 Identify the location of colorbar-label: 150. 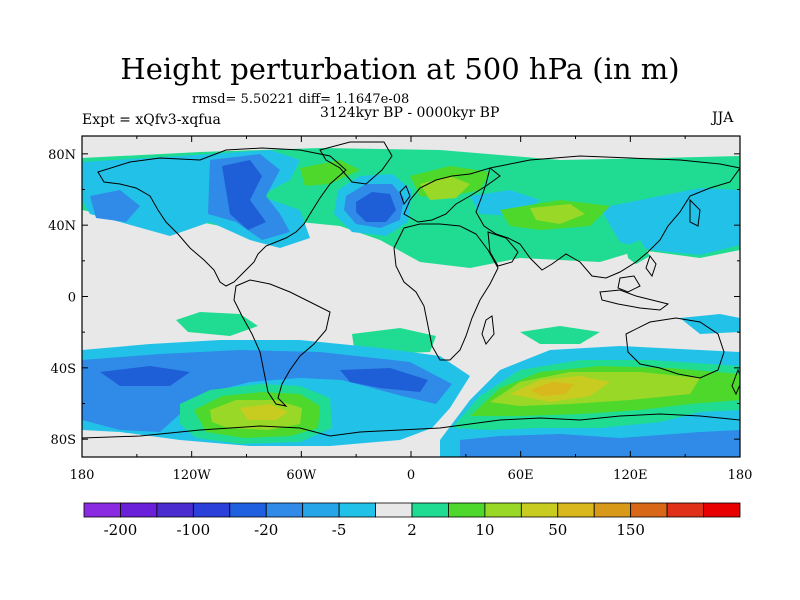
(630, 530).